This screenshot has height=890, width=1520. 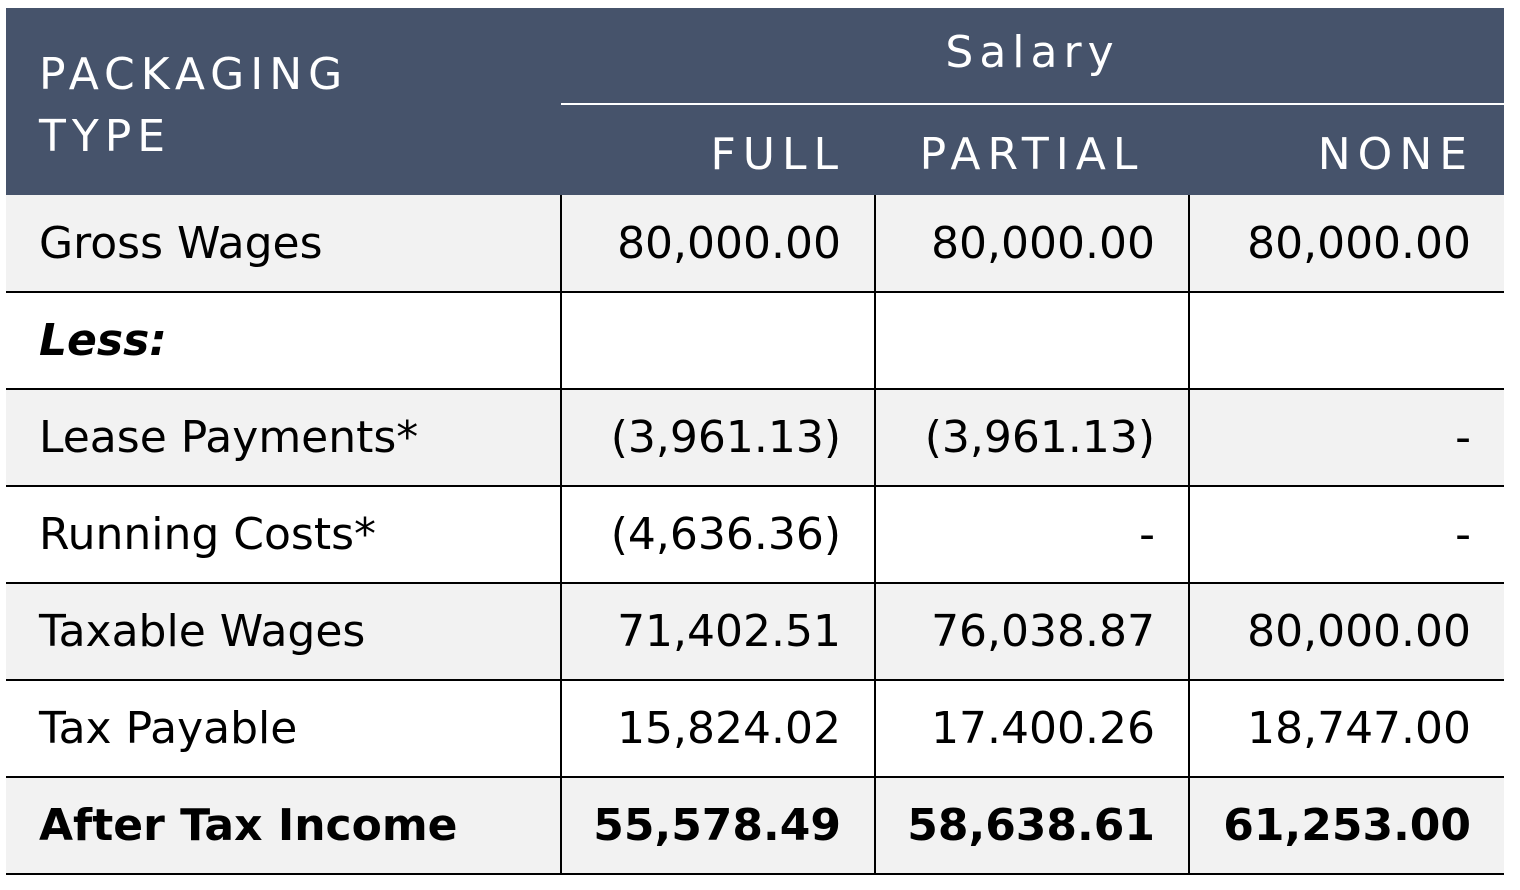 What do you see at coordinates (1346, 826) in the screenshot?
I see `cell-none: 61,253.00` at bounding box center [1346, 826].